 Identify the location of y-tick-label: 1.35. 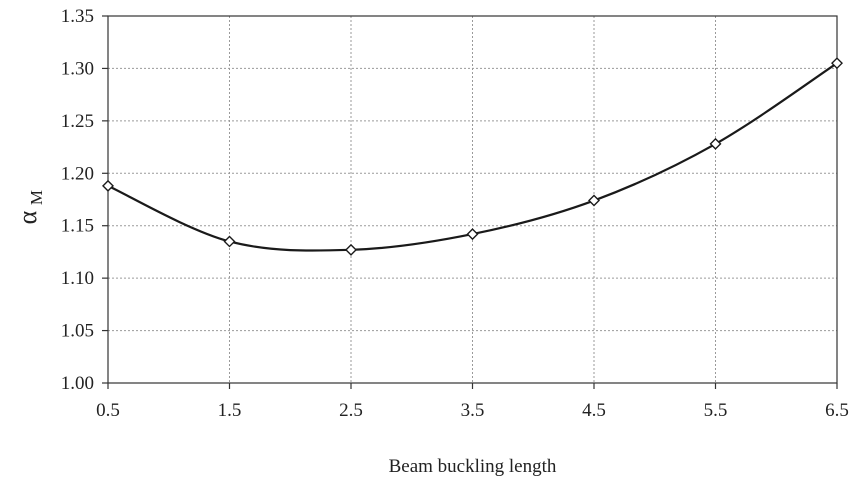
(77, 16).